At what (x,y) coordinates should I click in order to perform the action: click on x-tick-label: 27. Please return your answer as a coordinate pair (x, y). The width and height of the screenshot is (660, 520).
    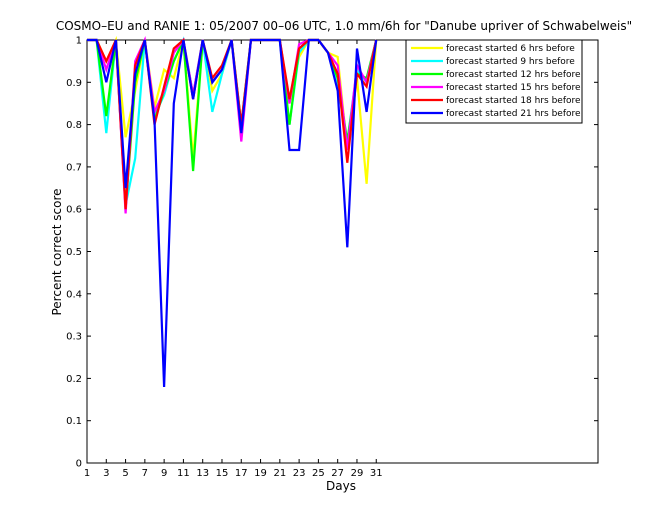
    Looking at the image, I should click on (337, 473).